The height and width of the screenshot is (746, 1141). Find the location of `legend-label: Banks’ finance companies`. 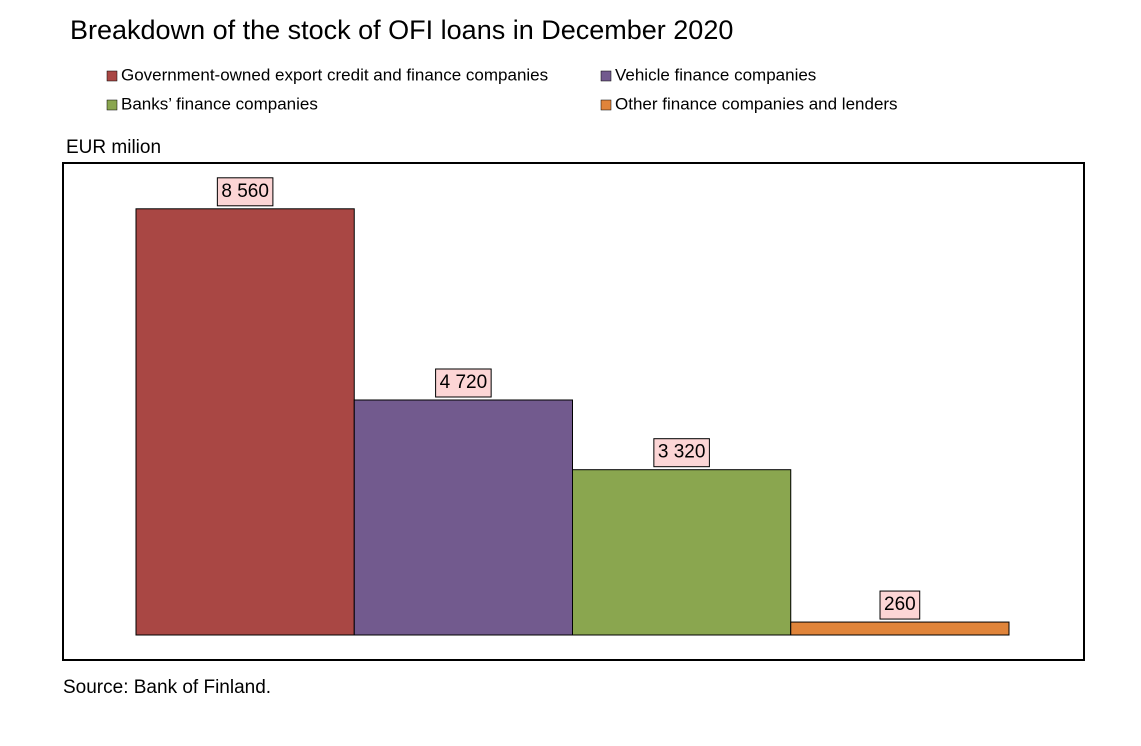

legend-label: Banks’ finance companies is located at coordinates (219, 103).